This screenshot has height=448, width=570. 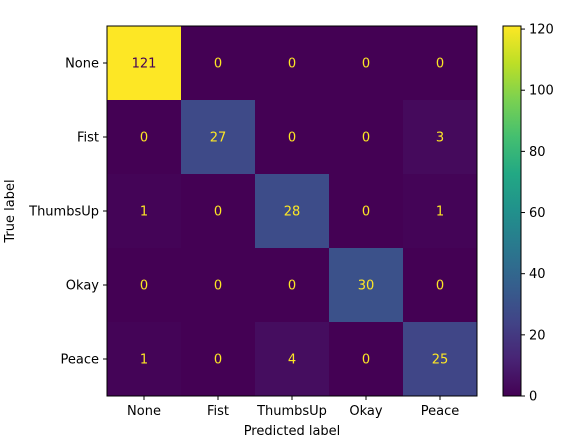 What do you see at coordinates (218, 411) in the screenshot?
I see `x-tick-label: Fist` at bounding box center [218, 411].